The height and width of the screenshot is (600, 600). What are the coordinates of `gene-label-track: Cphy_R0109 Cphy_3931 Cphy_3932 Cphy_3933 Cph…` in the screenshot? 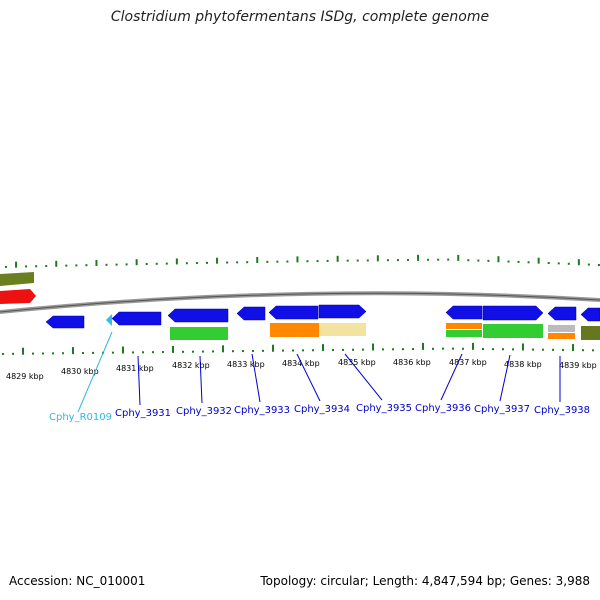 It's located at (319, 377).